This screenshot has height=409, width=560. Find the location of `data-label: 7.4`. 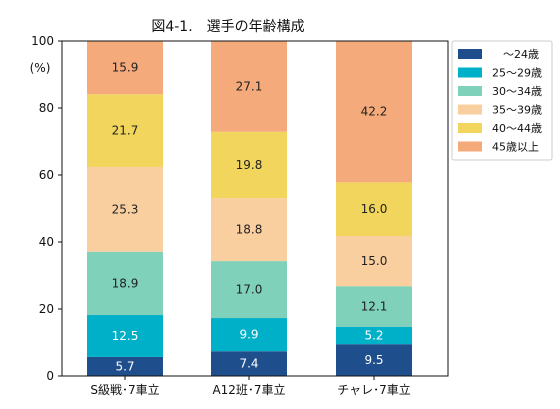

data-label: 7.4 is located at coordinates (248, 364).